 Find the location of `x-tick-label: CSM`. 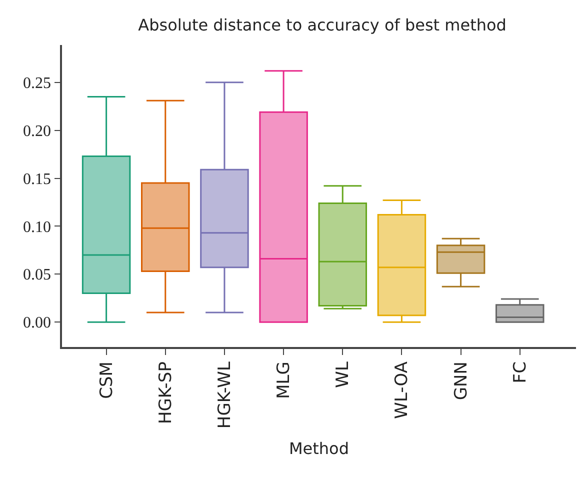

x-tick-label: CSM is located at coordinates (106, 380).